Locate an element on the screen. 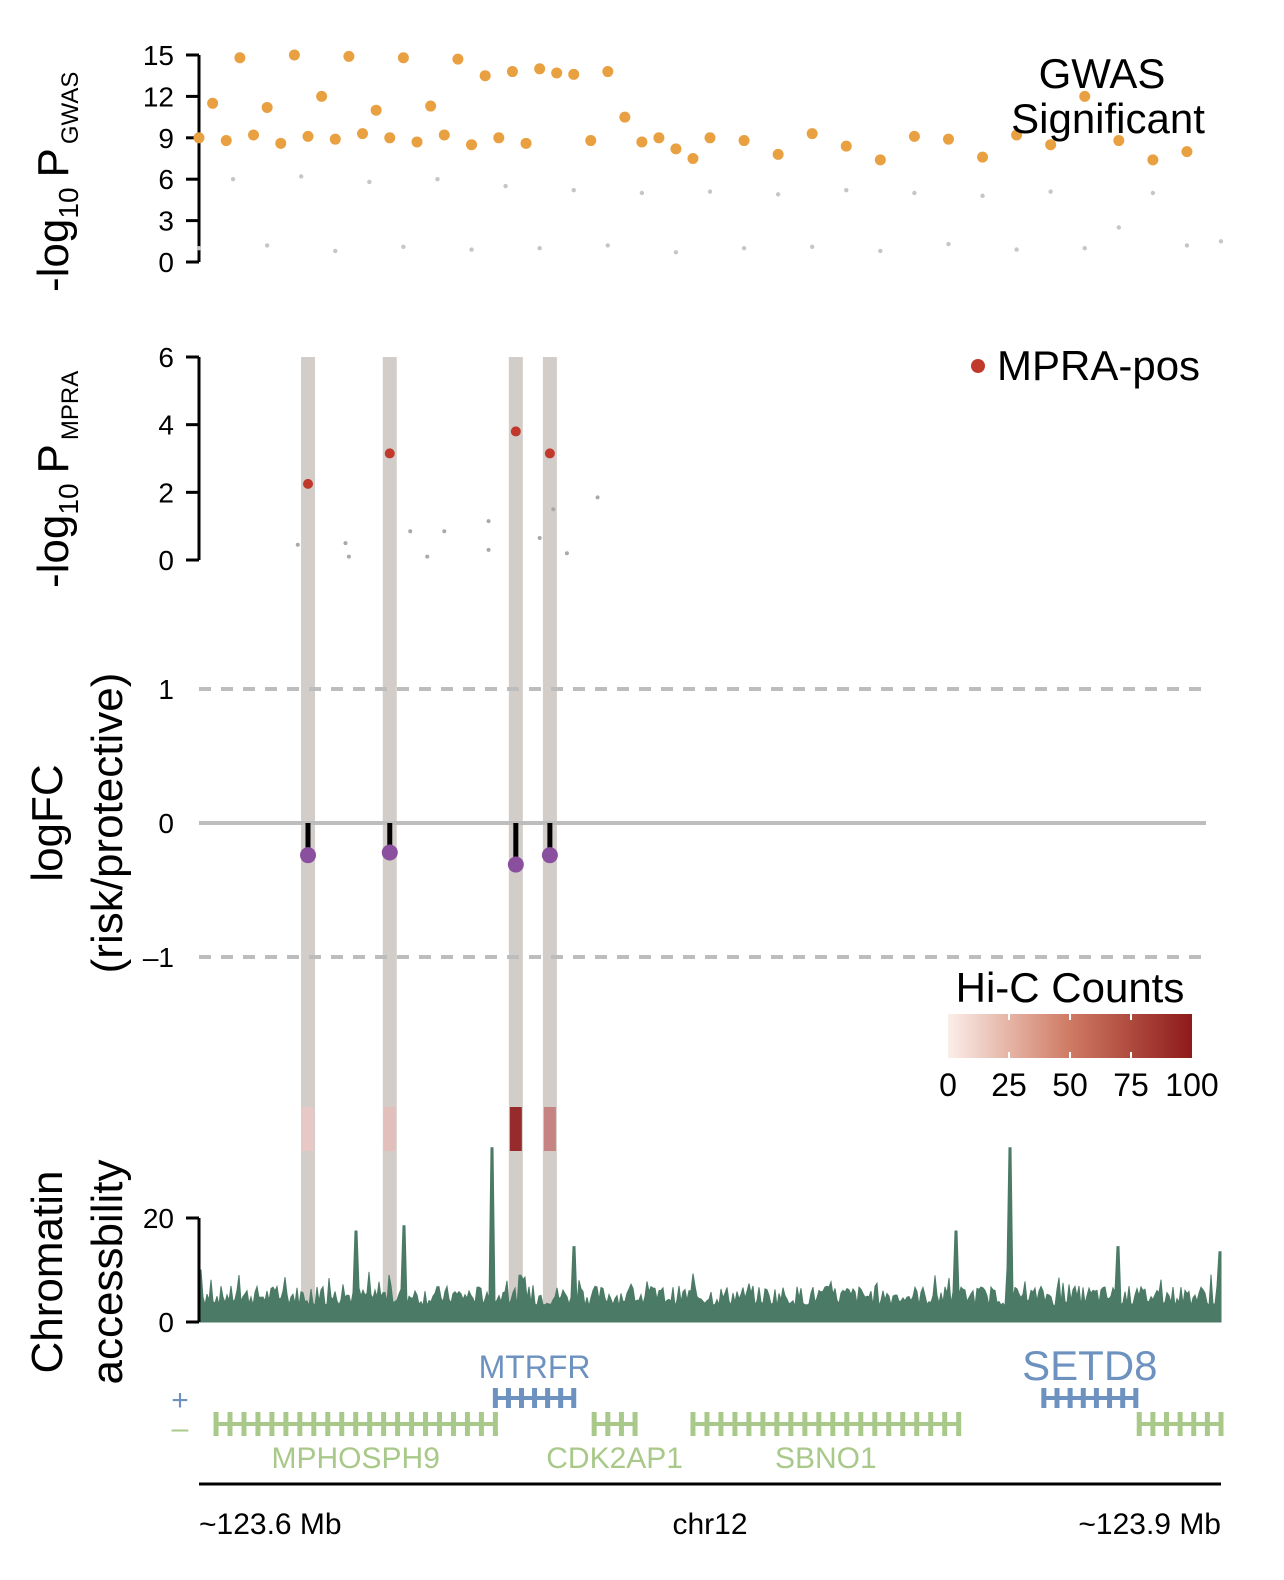 Image resolution: width=1284 pixels, height=1580 pixels. mpra-y-label-sub: 10 is located at coordinates (68, 498).